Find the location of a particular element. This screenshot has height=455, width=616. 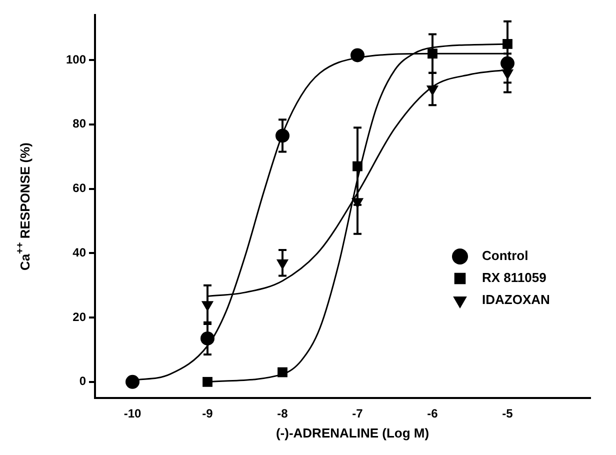

y-tick-label: 80 is located at coordinates (79, 123).